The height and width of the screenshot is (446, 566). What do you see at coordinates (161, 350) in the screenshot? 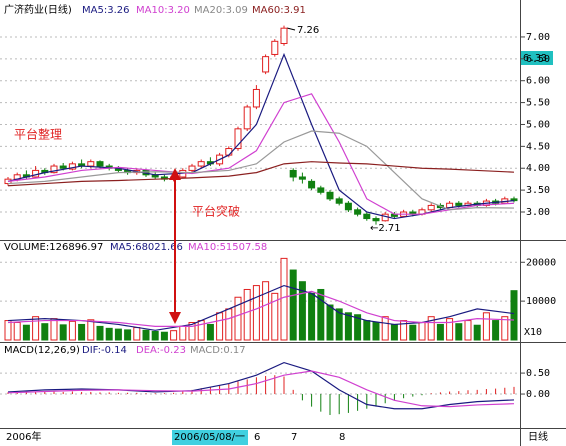
I see `macd-header: DEA:-0.23` at bounding box center [161, 350].